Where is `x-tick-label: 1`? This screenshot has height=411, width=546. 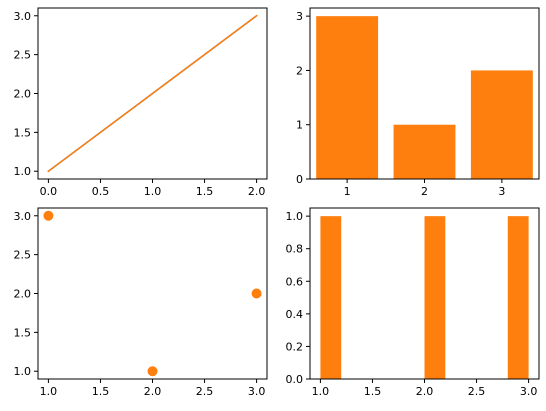
x-tick-label: 1 is located at coordinates (347, 191).